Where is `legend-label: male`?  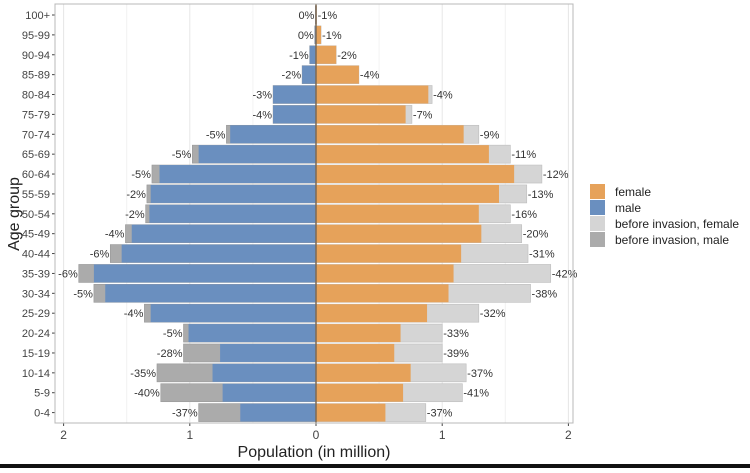
legend-label: male is located at coordinates (628, 208).